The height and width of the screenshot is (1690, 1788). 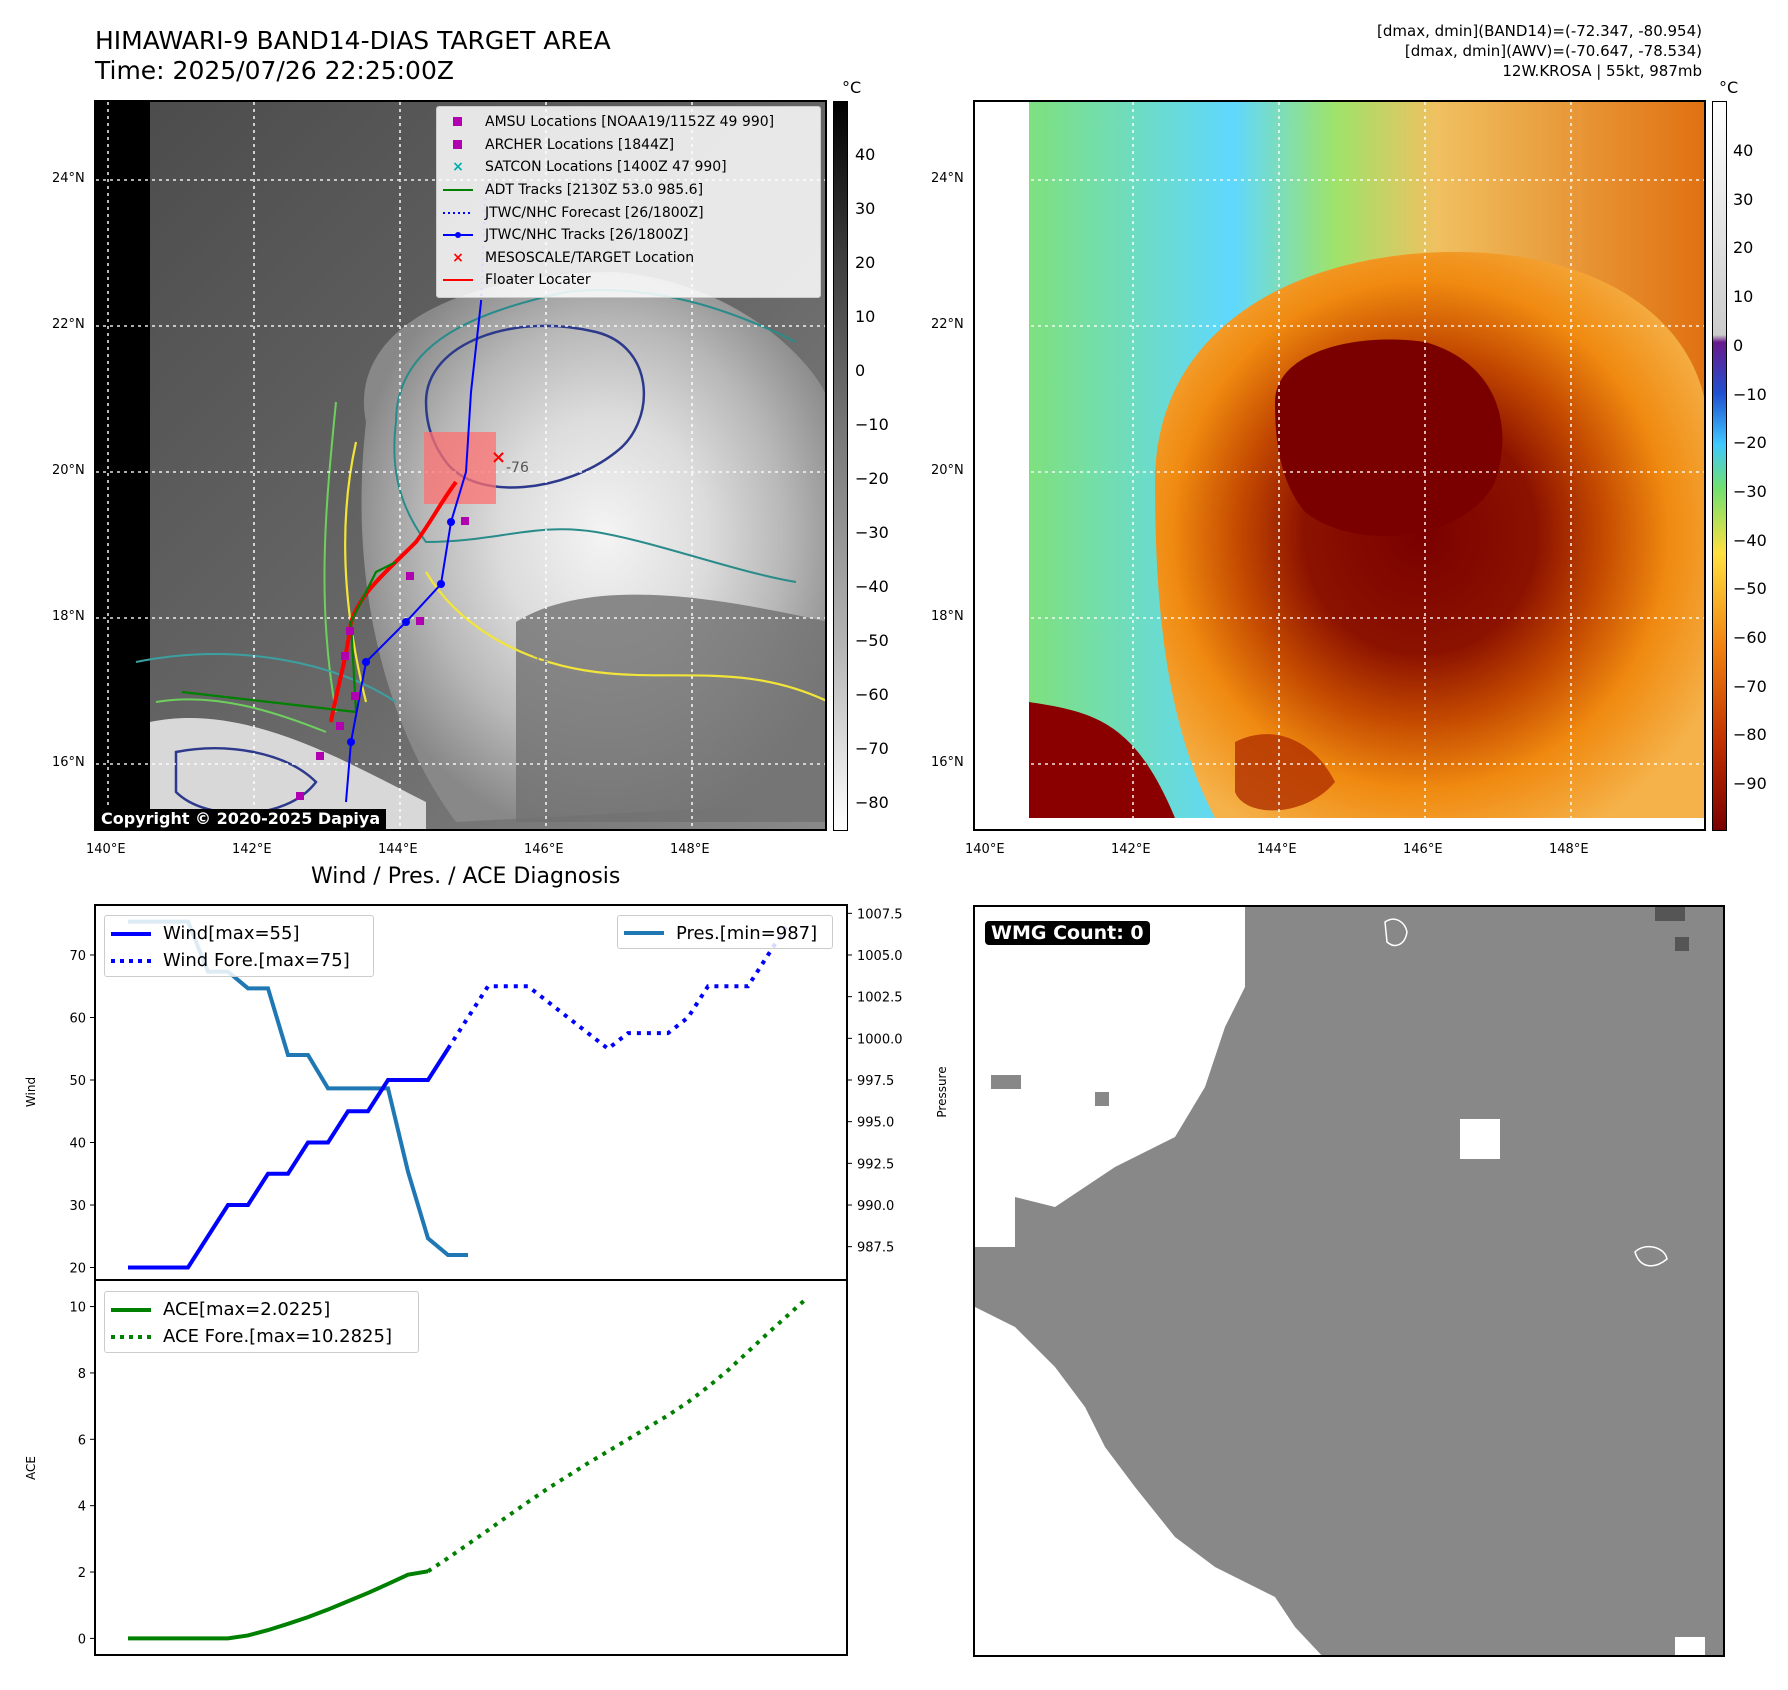 I want to click on awv-colorbar-tick: −80, so click(x=1750, y=735).